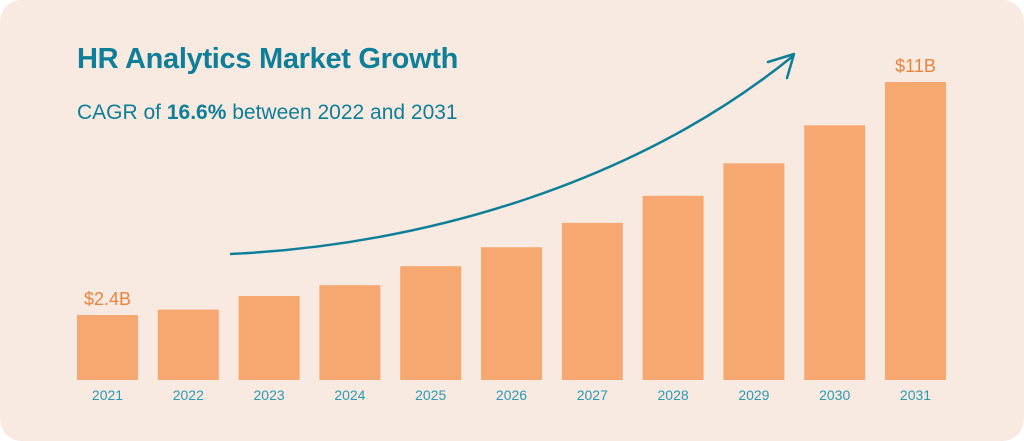  What do you see at coordinates (430, 395) in the screenshot?
I see `x-tick-label: 2025` at bounding box center [430, 395].